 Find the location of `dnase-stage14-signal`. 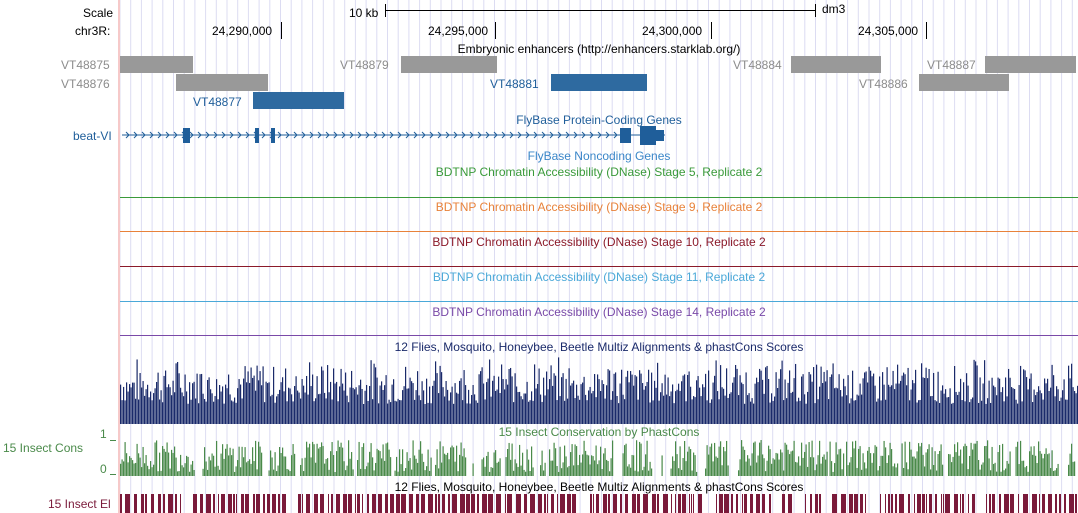

dnase-stage14-signal is located at coordinates (599, 335).